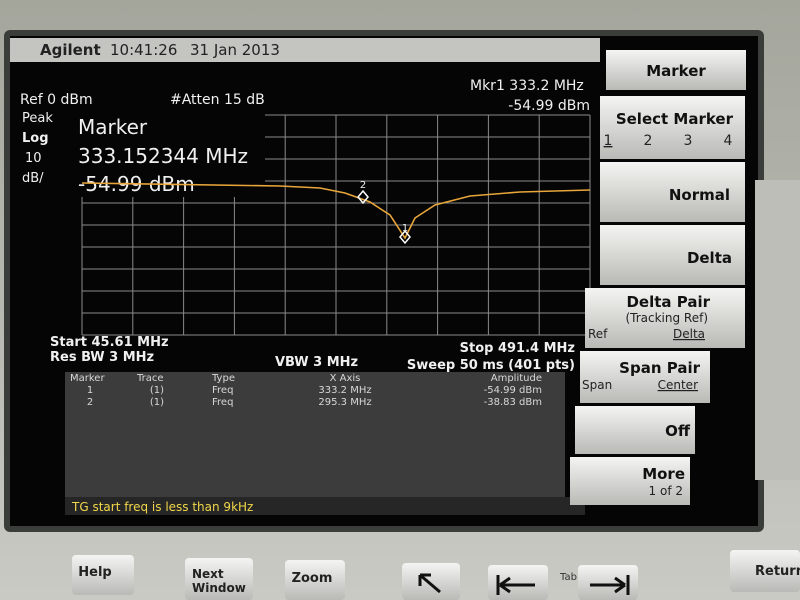 The width and height of the screenshot is (800, 600). Describe the element at coordinates (663, 474) in the screenshot. I see `softkey-label: More` at that location.